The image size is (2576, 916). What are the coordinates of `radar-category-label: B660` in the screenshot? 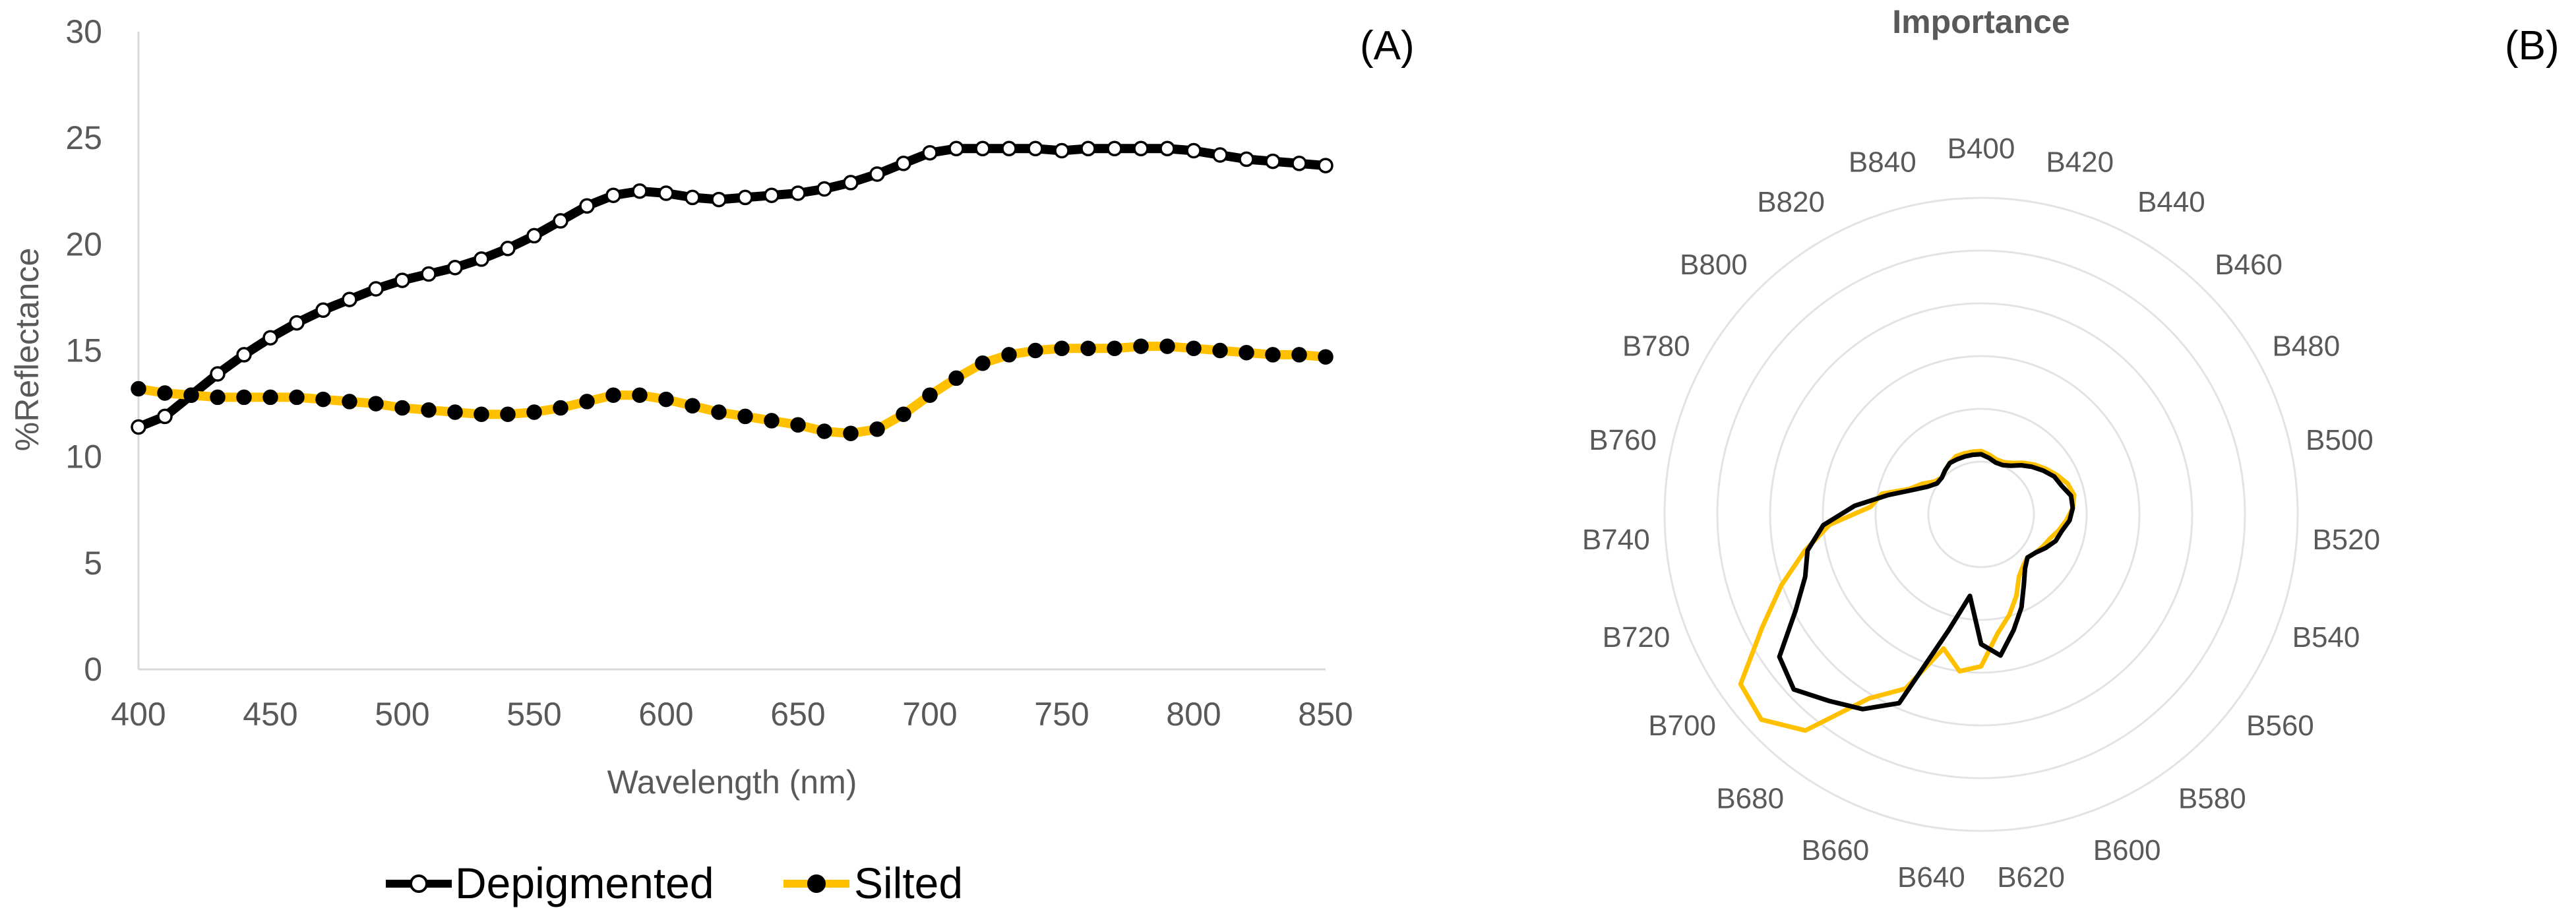 It's located at (1836, 850).